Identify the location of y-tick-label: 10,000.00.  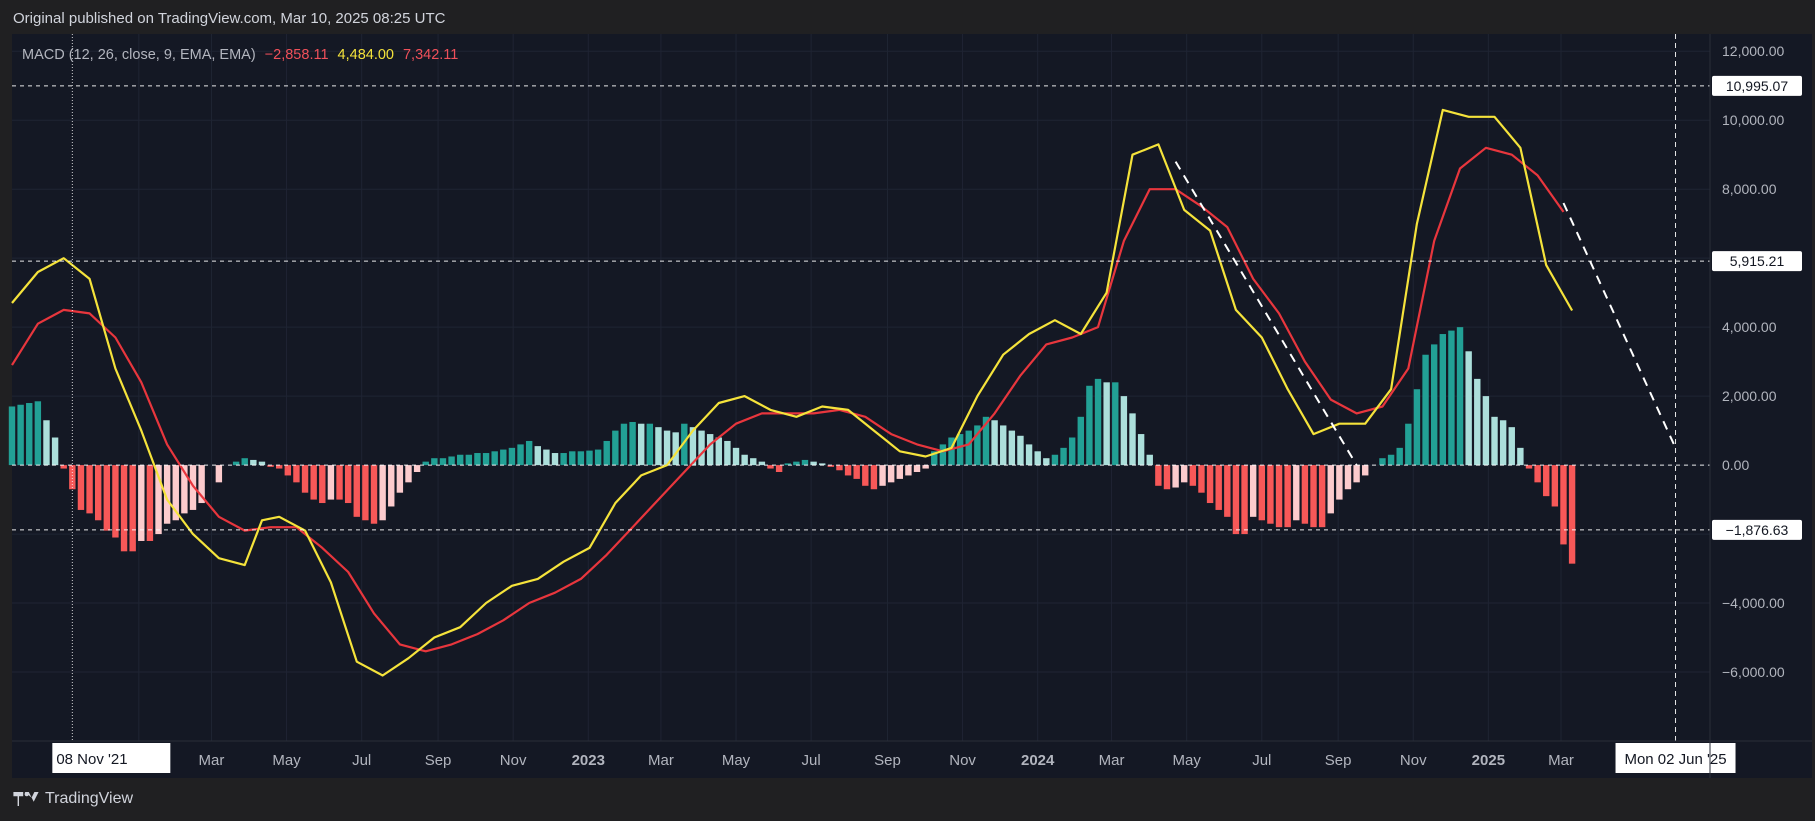
(1753, 120).